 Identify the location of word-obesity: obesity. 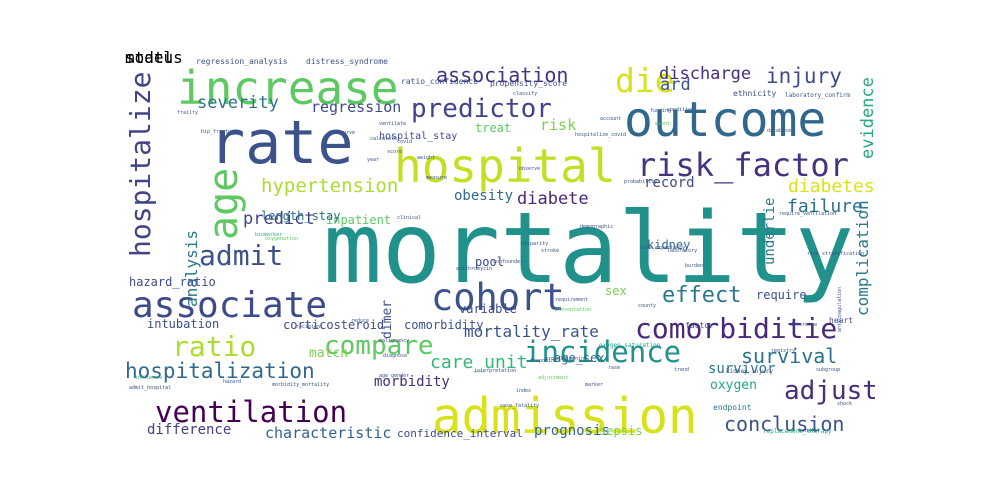
(484, 196).